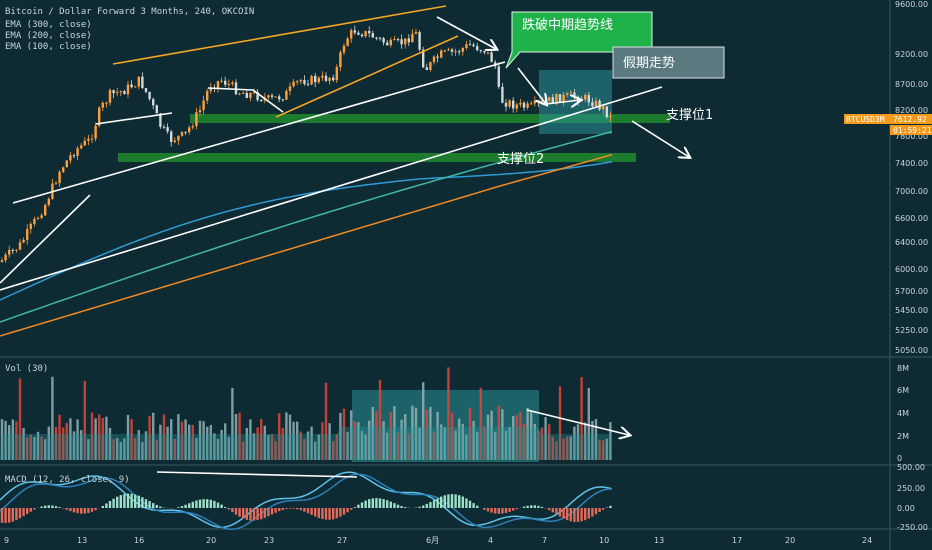 The height and width of the screenshot is (550, 932). Describe the element at coordinates (911, 130) in the screenshot. I see `countdown-tag` at that location.